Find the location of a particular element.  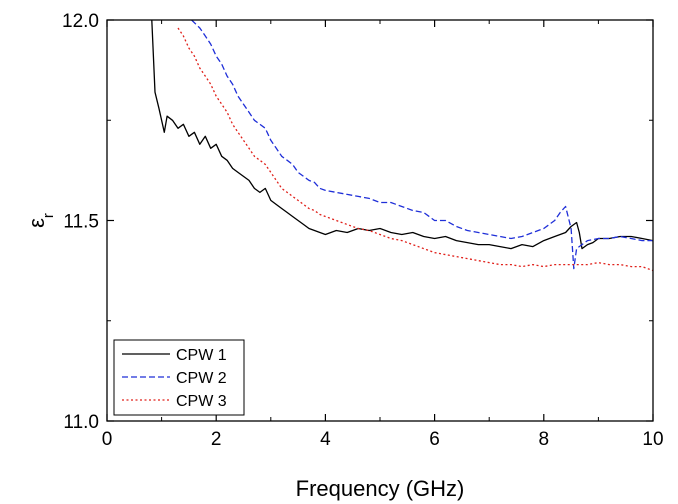

x-tick-label: 4 is located at coordinates (325, 439).